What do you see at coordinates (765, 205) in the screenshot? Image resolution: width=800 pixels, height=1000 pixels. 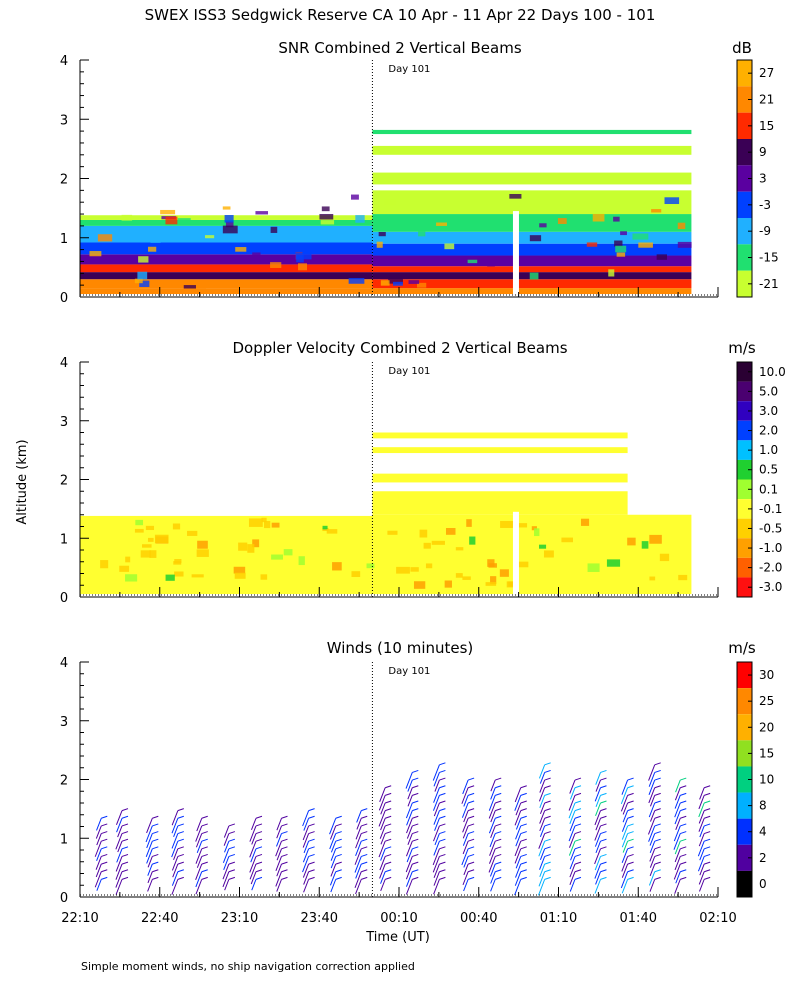 I see `colorbar-label: -3` at bounding box center [765, 205].